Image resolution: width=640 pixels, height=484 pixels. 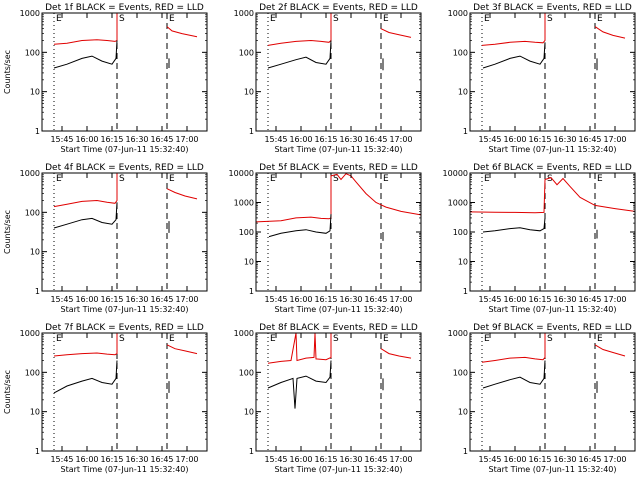 I want to click on chart-title: Det 9f BLACK = Events, RED = LLD, so click(x=552, y=328).